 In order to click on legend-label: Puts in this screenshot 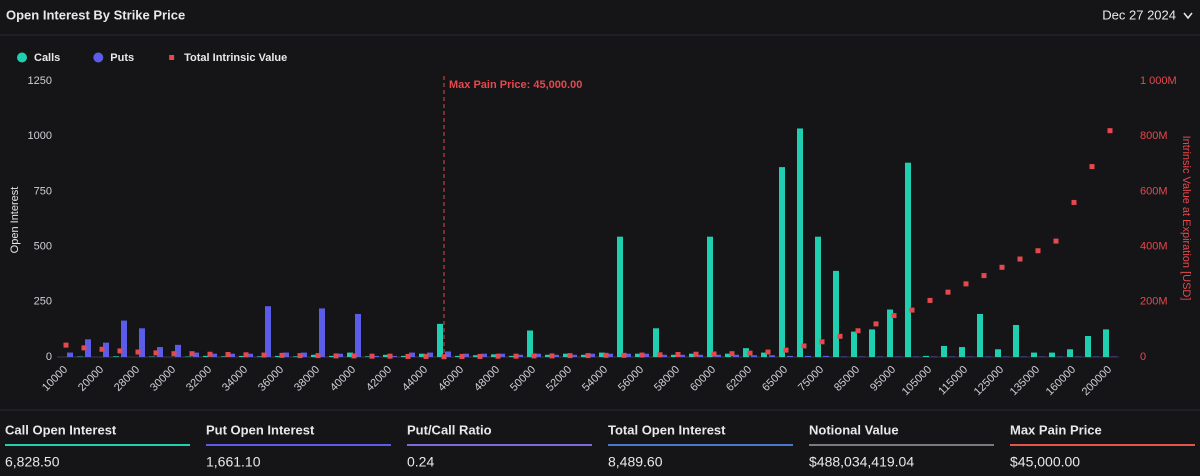, I will do `click(122, 58)`.